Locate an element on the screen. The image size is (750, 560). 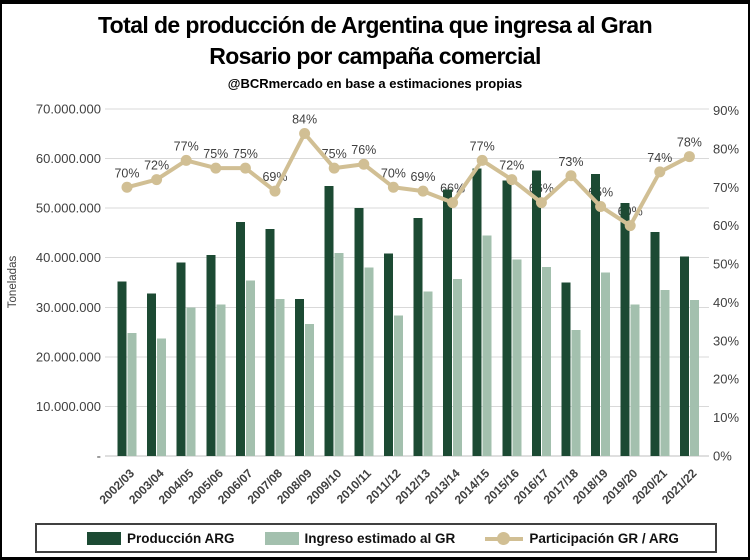
bar-produccion-2002/03 is located at coordinates (122, 368).